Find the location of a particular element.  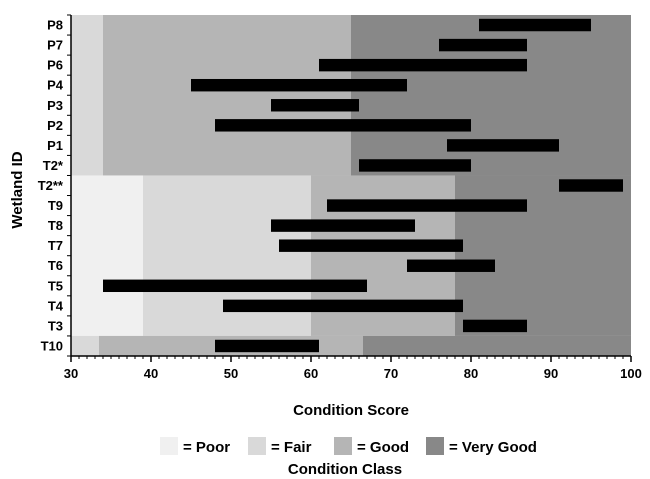

x-tick-label: 80 is located at coordinates (471, 373).